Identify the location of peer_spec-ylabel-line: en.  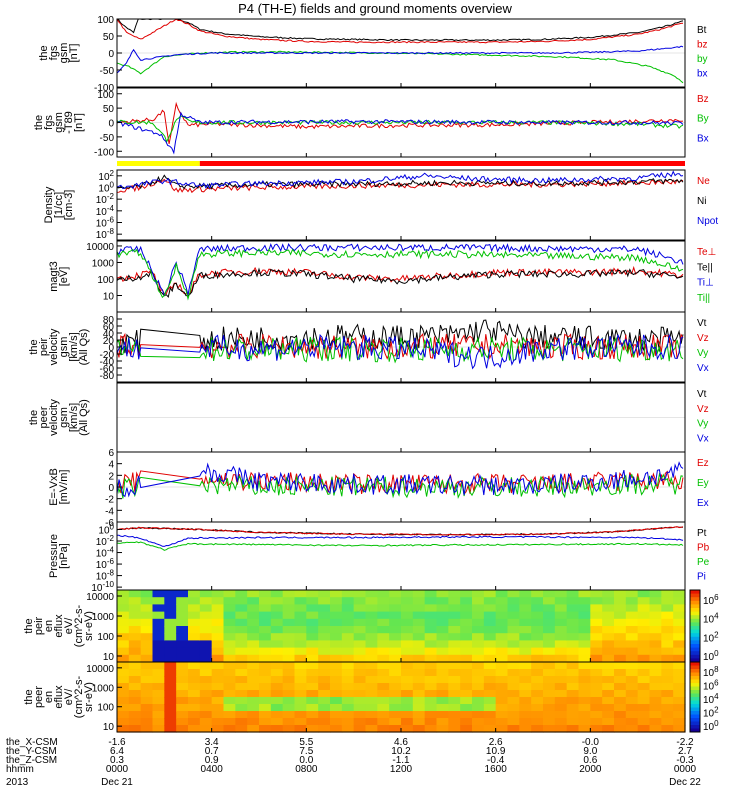
(49, 697).